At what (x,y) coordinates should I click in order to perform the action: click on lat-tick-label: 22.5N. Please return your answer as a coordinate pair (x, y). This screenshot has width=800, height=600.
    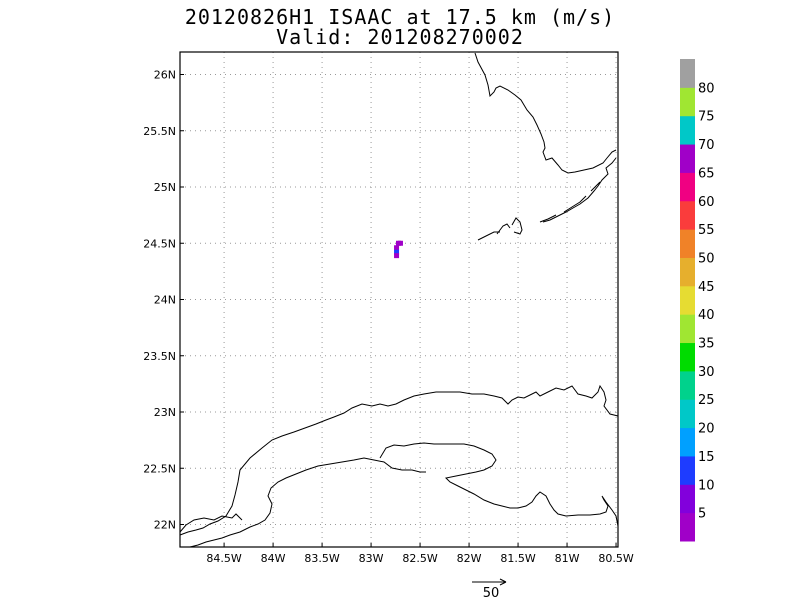
    Looking at the image, I should click on (159, 468).